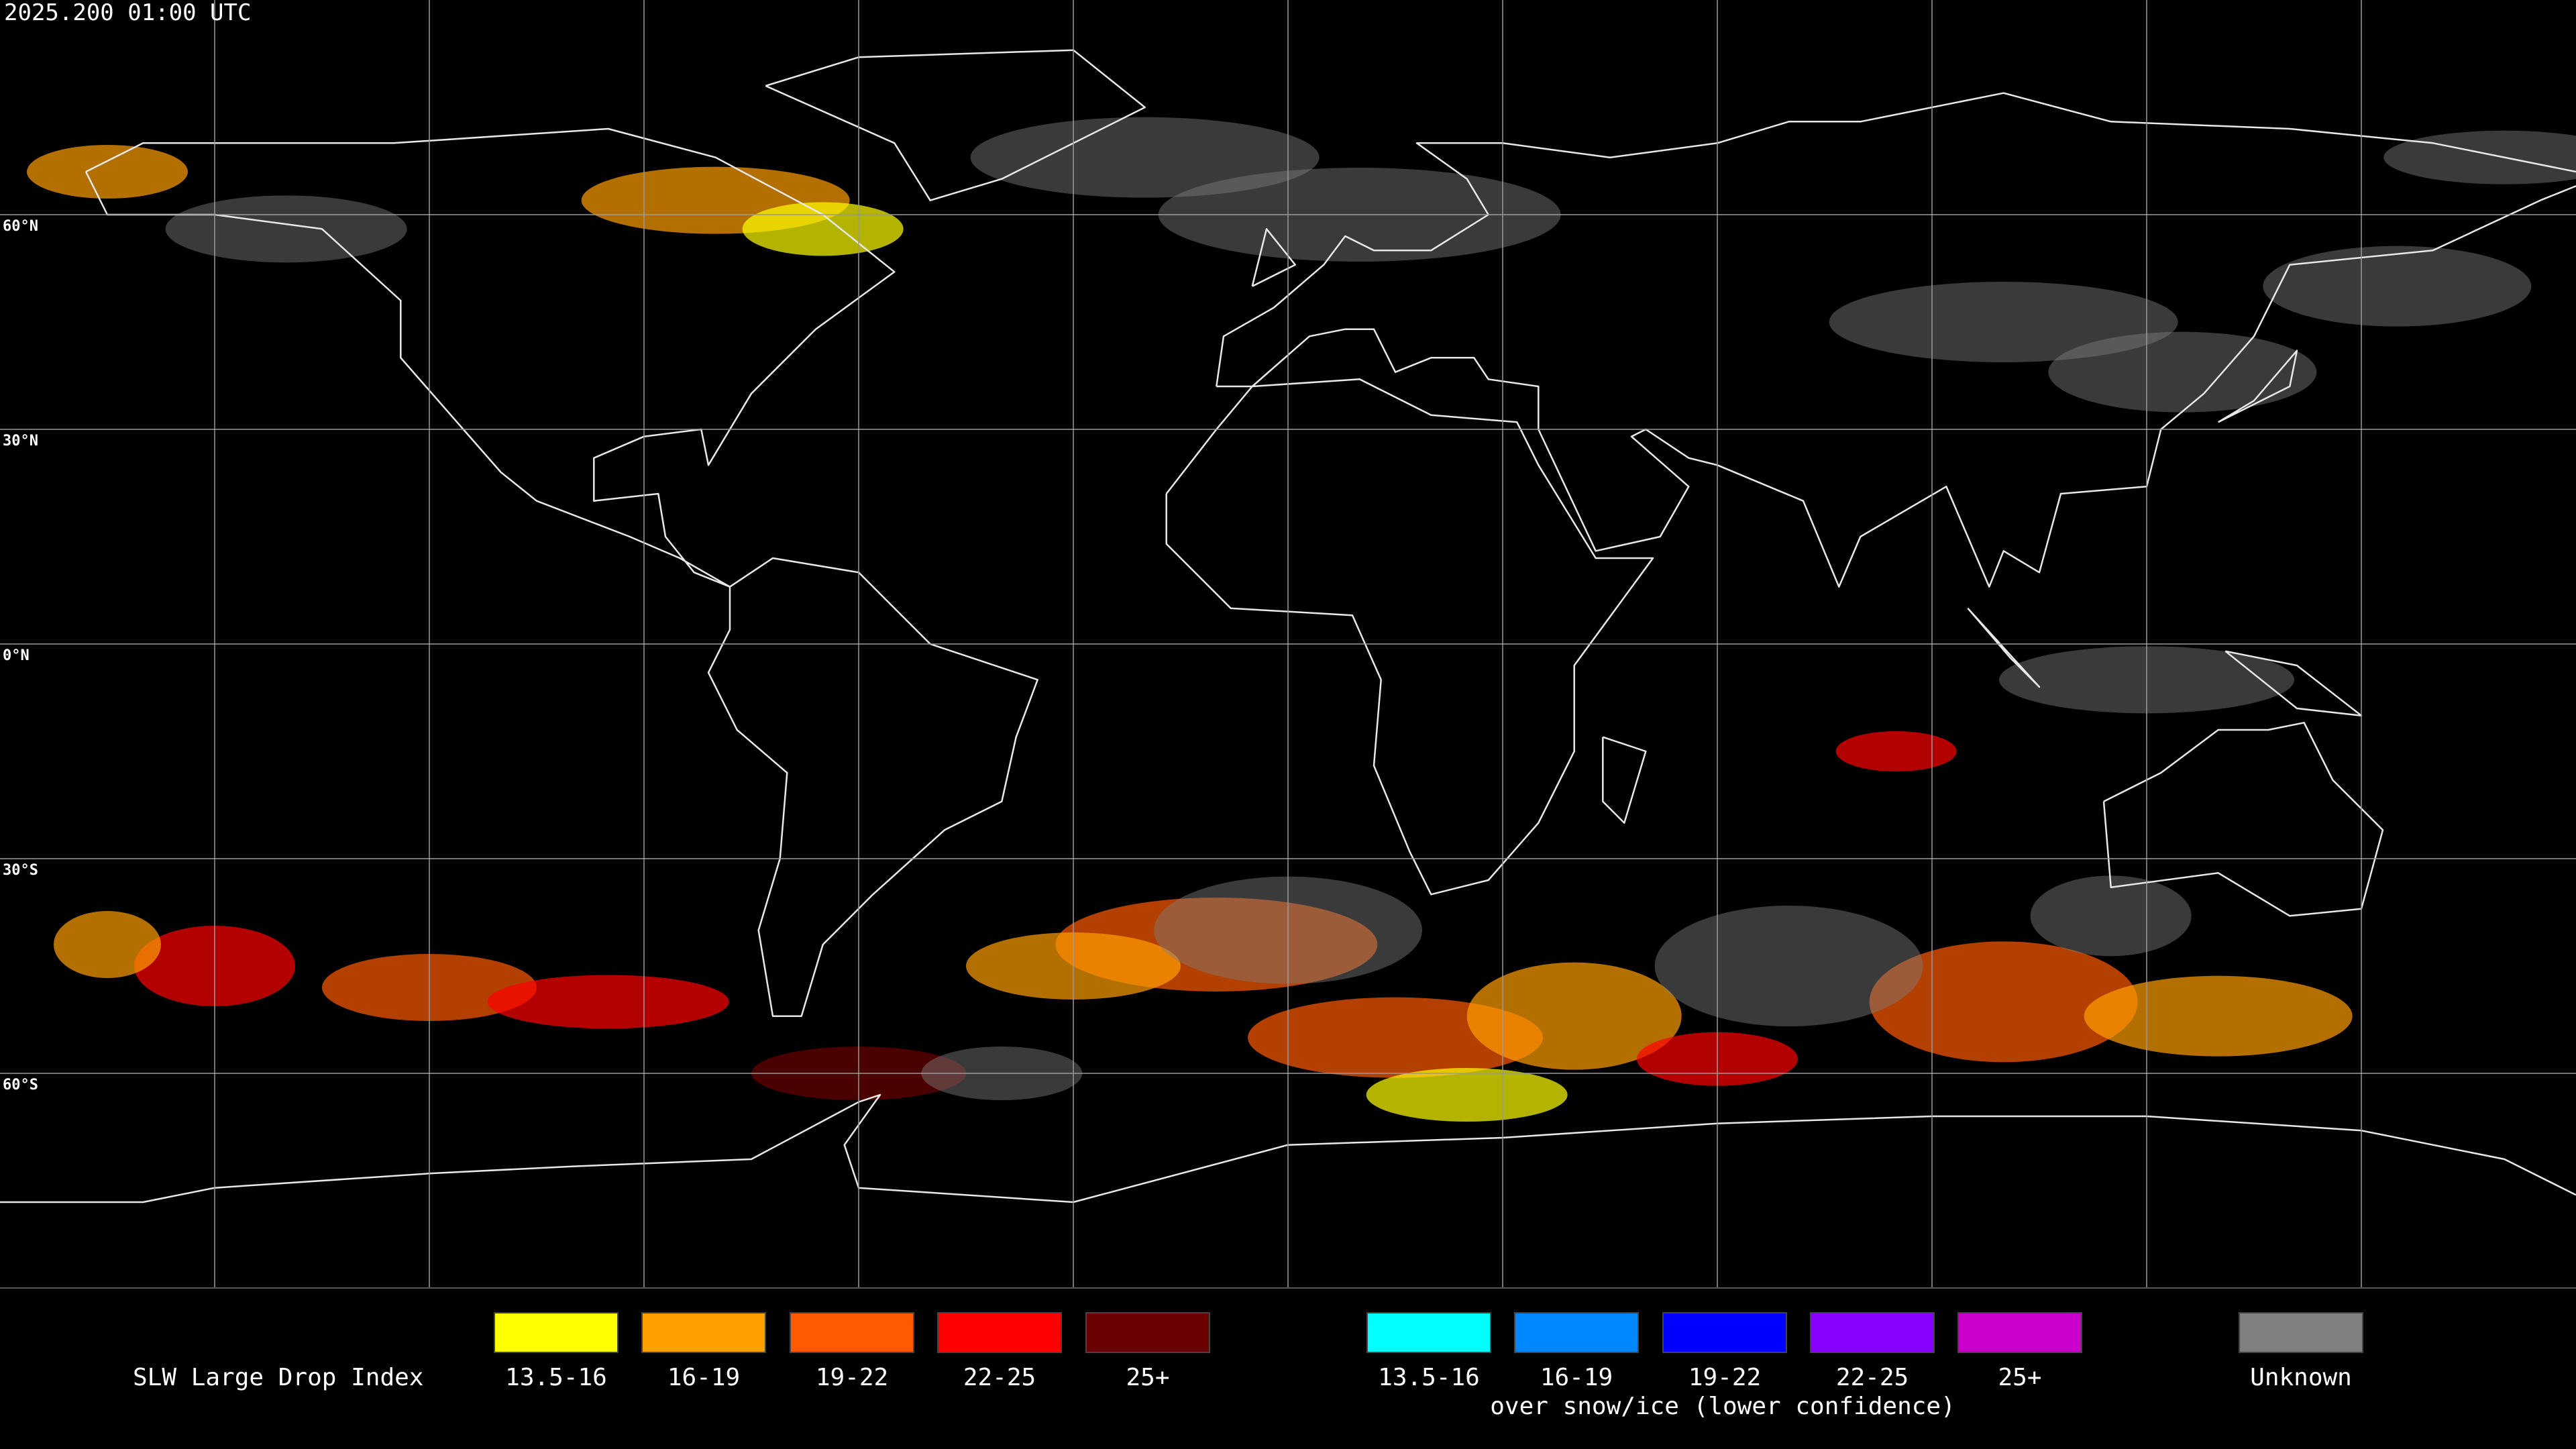 The image size is (2576, 1449). What do you see at coordinates (1722, 1406) in the screenshot?
I see `snow-caption: over snow/ice (lower confidence)` at bounding box center [1722, 1406].